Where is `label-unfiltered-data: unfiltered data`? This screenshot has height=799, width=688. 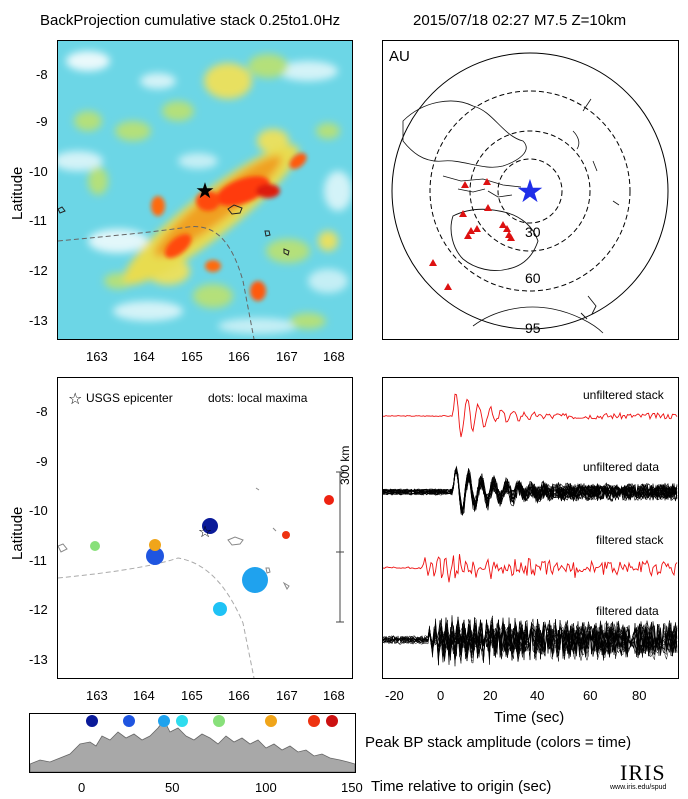
label-unfiltered-data: unfiltered data is located at coordinates (621, 467).